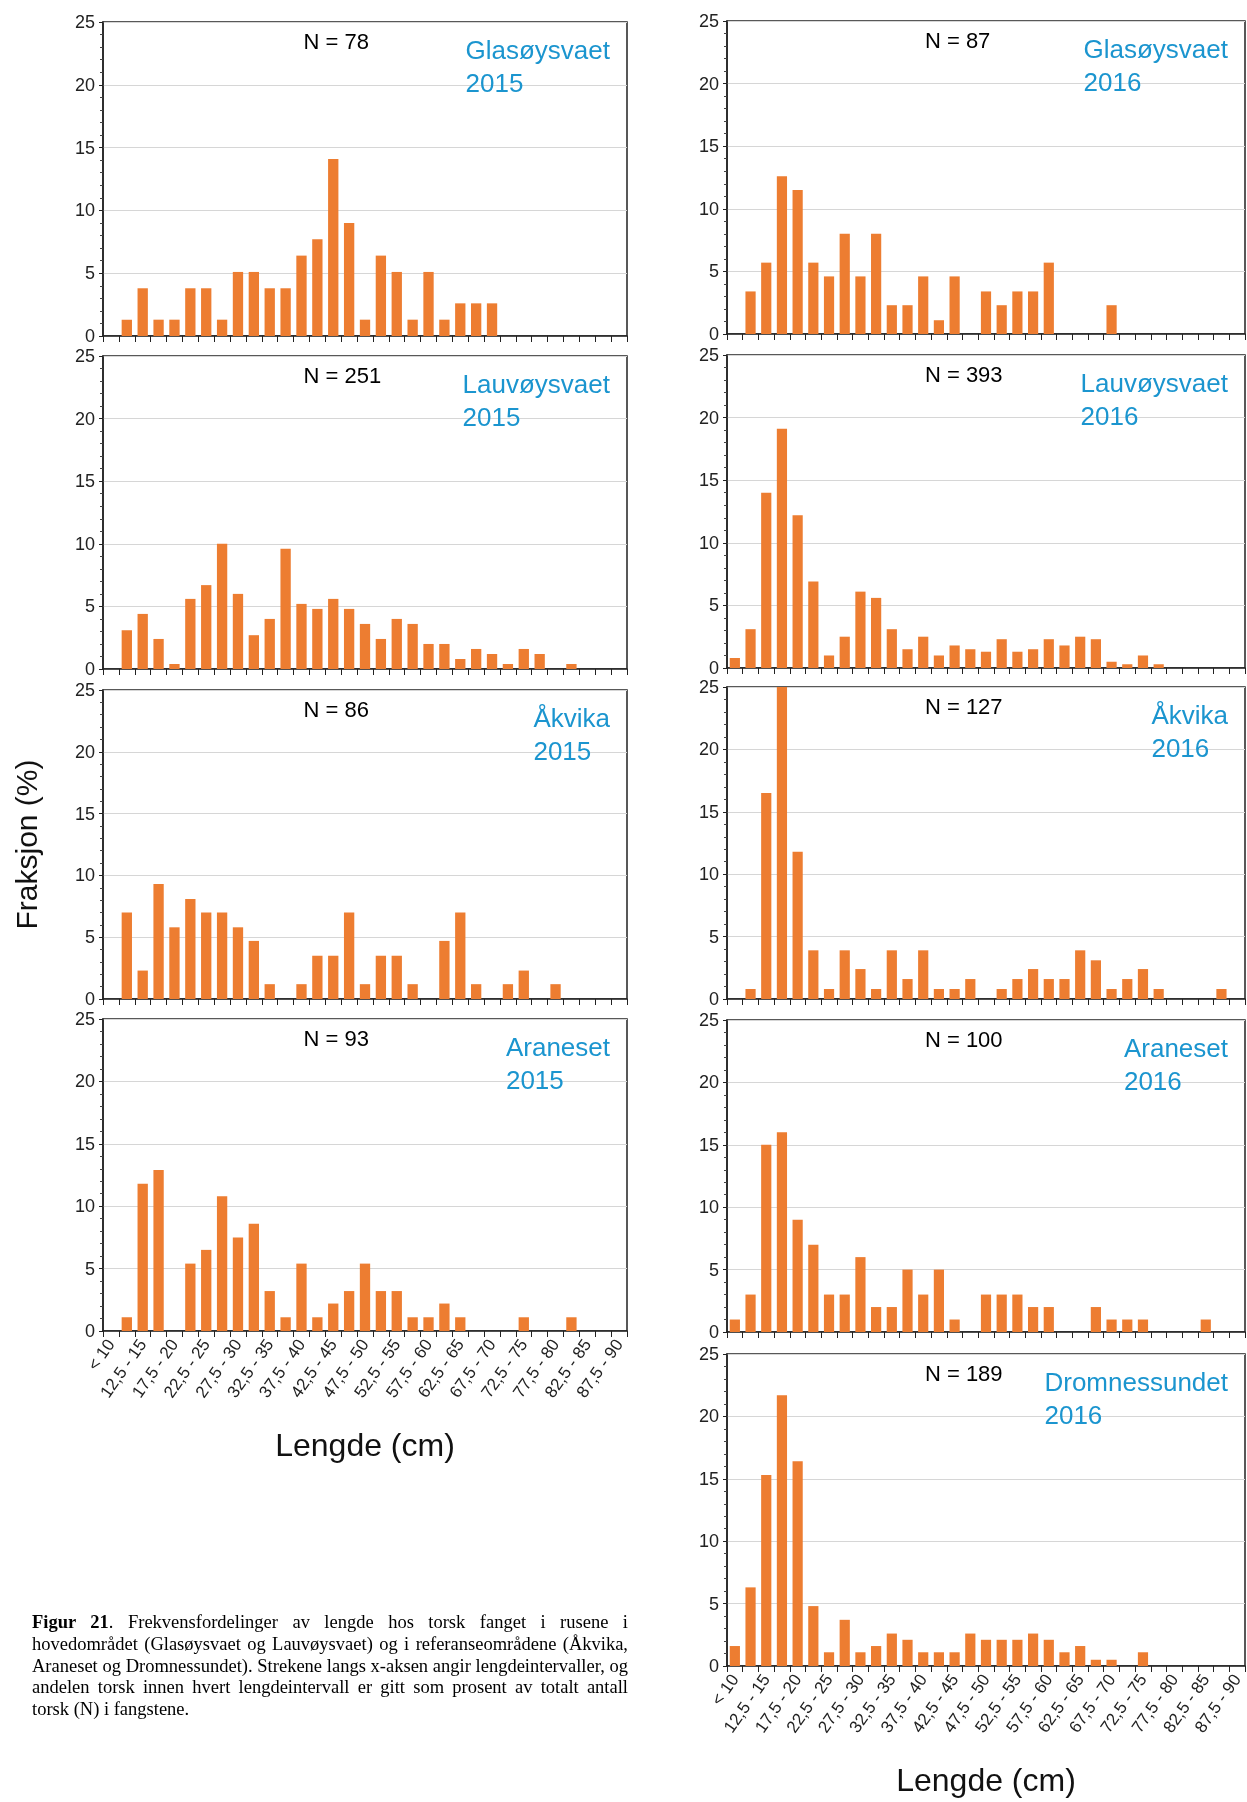  What do you see at coordinates (536, 400) in the screenshot?
I see `text: Lauvøysvaet 2015` at bounding box center [536, 400].